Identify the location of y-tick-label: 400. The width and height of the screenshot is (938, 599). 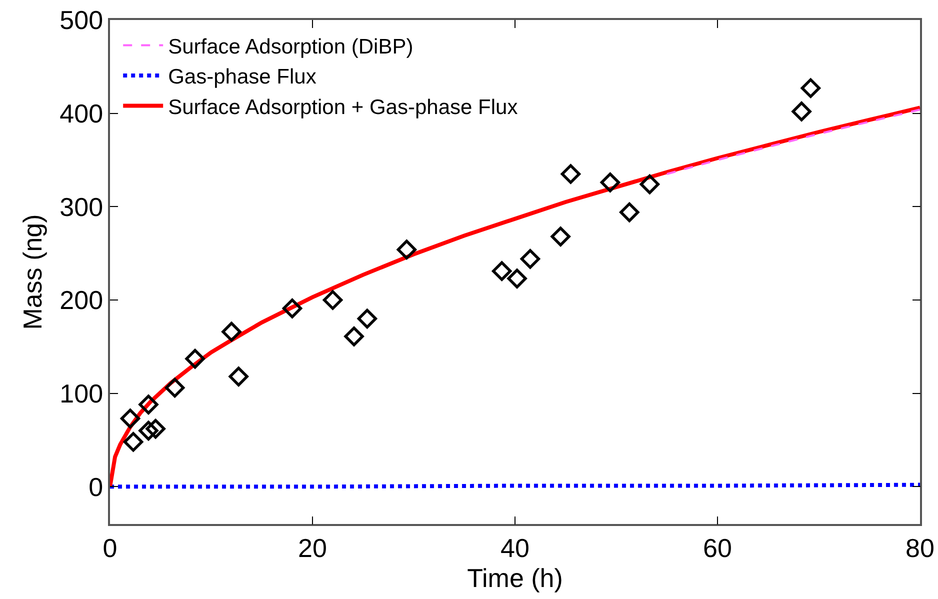
(82, 113).